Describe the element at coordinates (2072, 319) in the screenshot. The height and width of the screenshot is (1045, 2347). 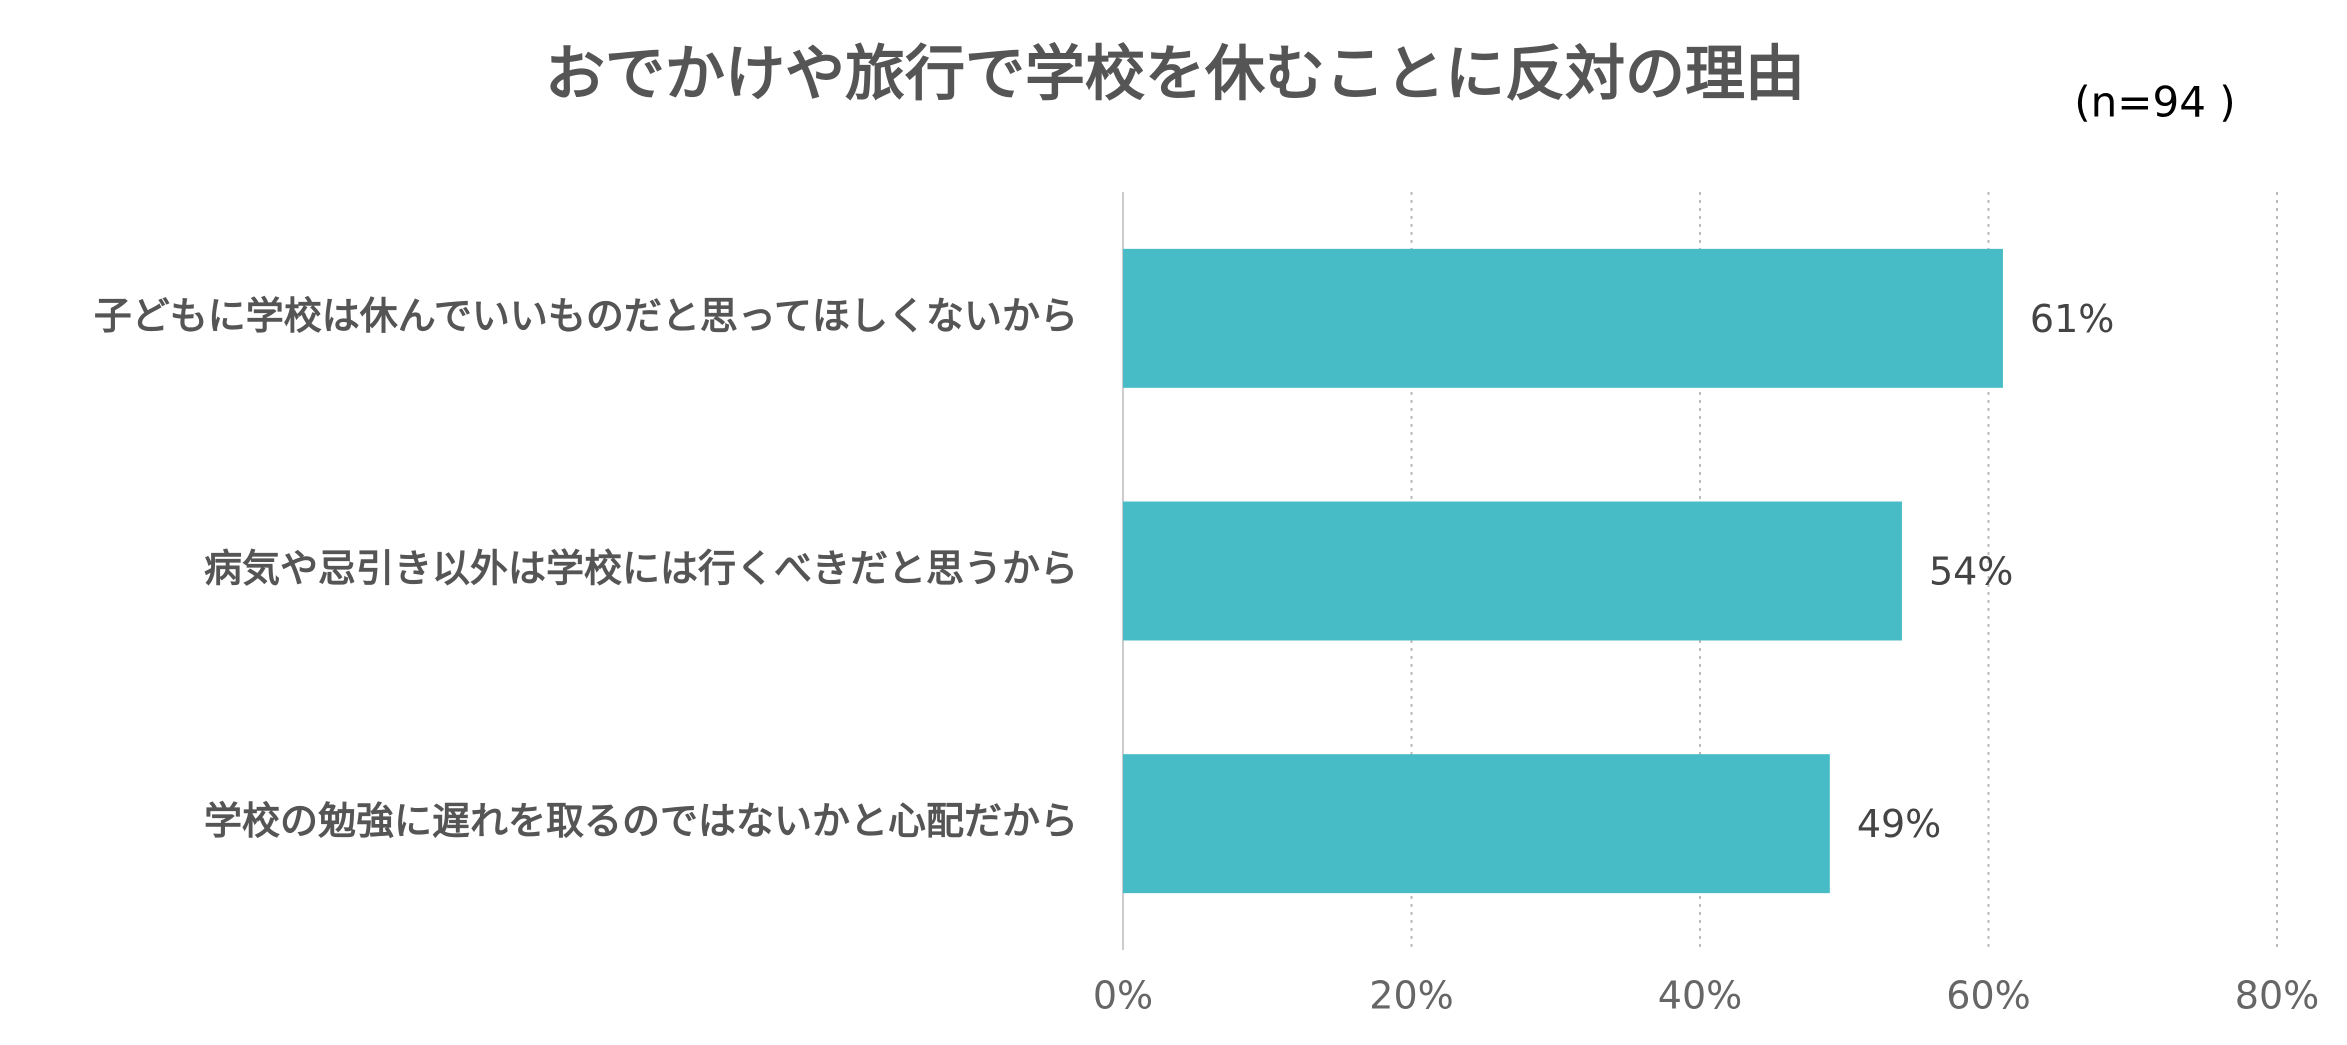
I see `value-label: 61%` at that location.